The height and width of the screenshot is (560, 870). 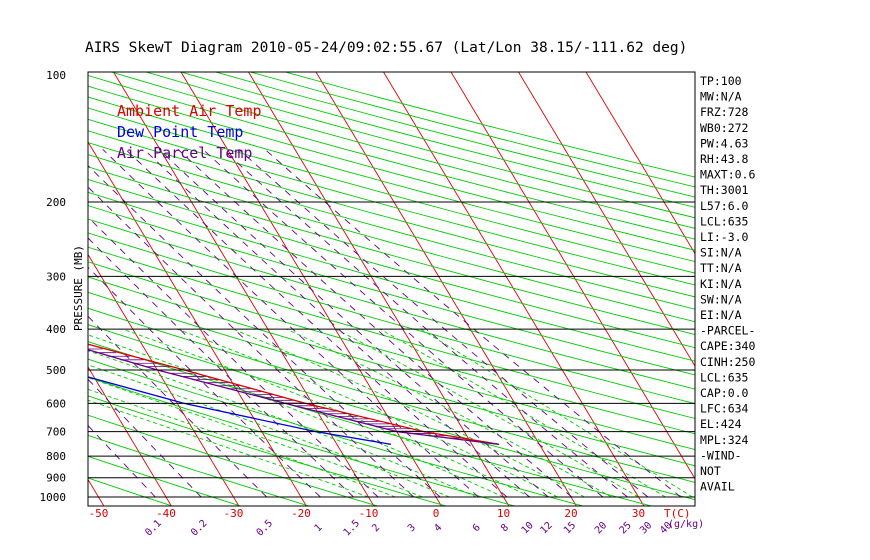 What do you see at coordinates (438, 528) in the screenshot?
I see `mixing-ratio-label: 4` at bounding box center [438, 528].